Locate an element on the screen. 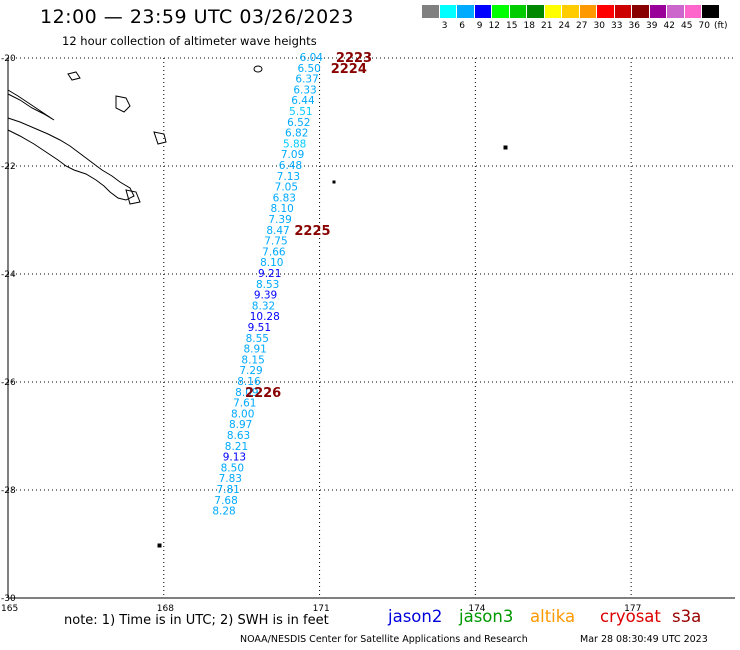 Image resolution: width=740 pixels, height=650 pixels. wave-height-value: 8.16 is located at coordinates (249, 382).